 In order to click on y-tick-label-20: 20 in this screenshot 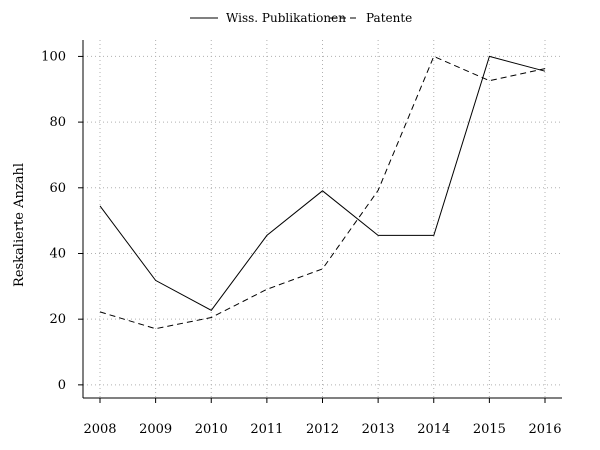, I will do `click(57, 319)`.